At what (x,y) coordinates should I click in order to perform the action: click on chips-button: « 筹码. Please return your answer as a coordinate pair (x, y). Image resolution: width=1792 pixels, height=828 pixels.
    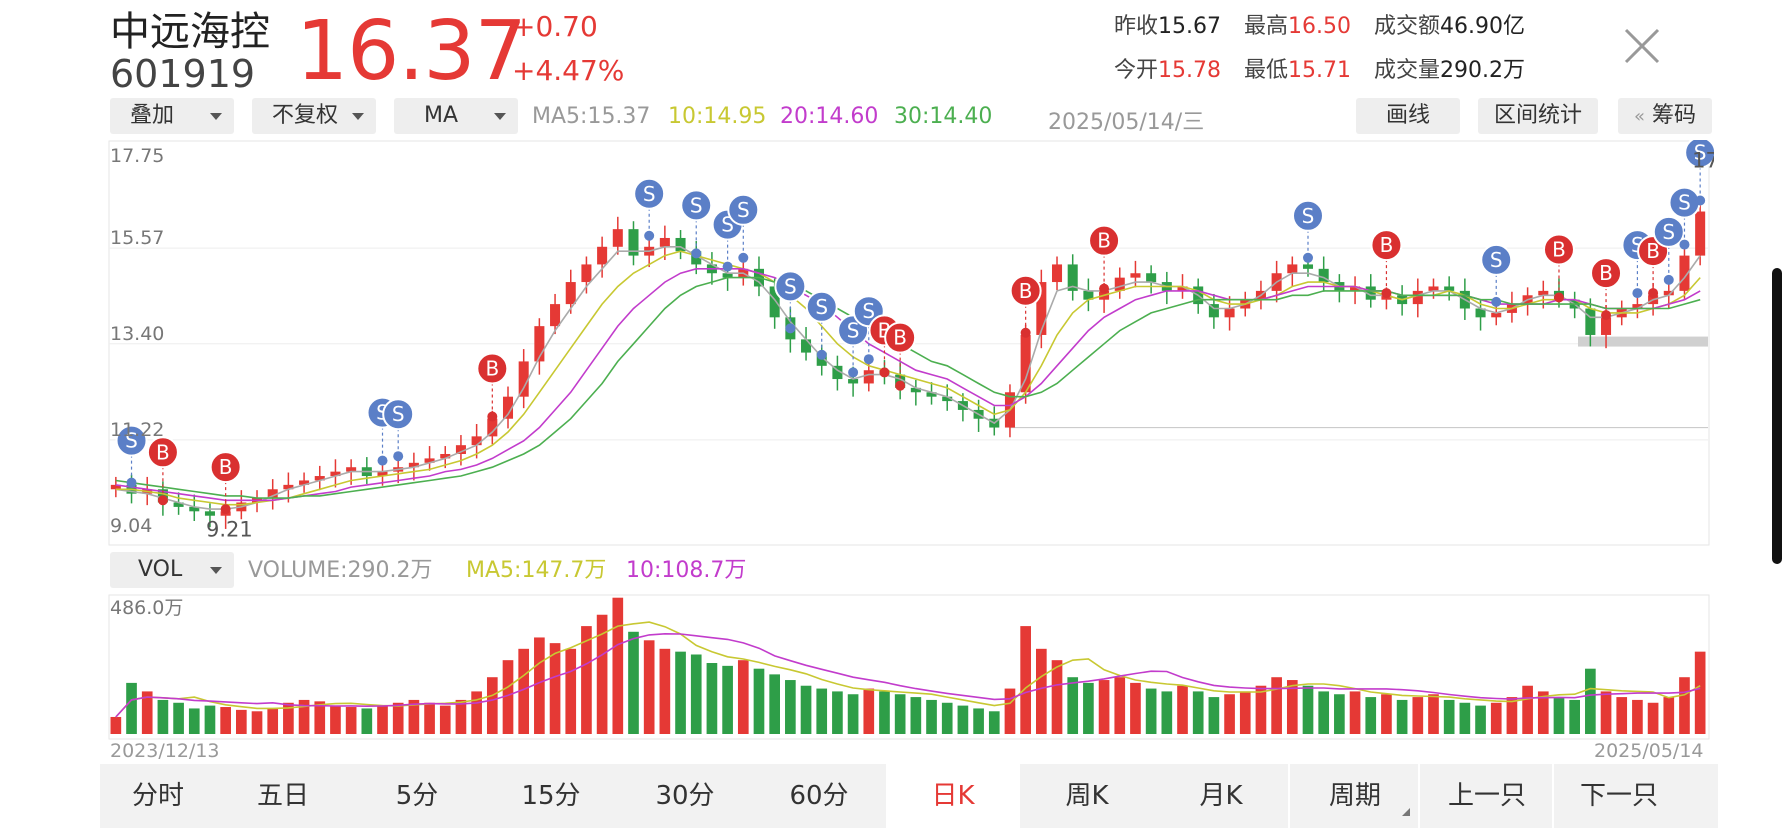
    Looking at the image, I should click on (1665, 116).